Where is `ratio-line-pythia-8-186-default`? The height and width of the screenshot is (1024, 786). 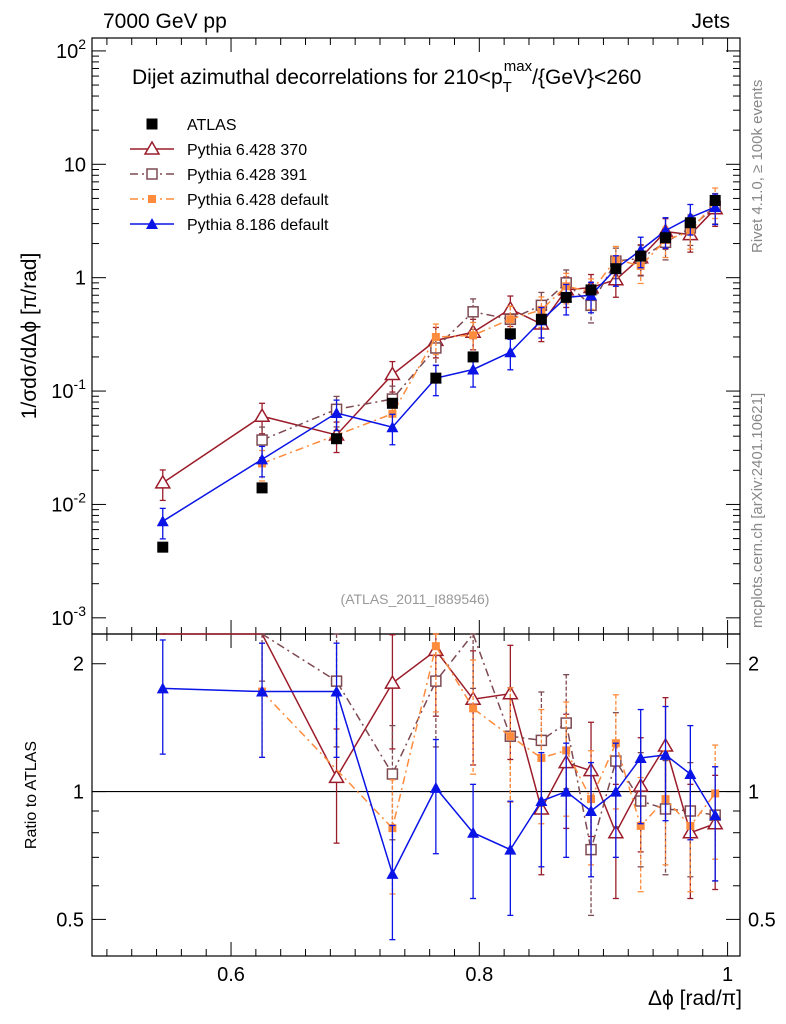 ratio-line-pythia-8-186-default is located at coordinates (439, 781).